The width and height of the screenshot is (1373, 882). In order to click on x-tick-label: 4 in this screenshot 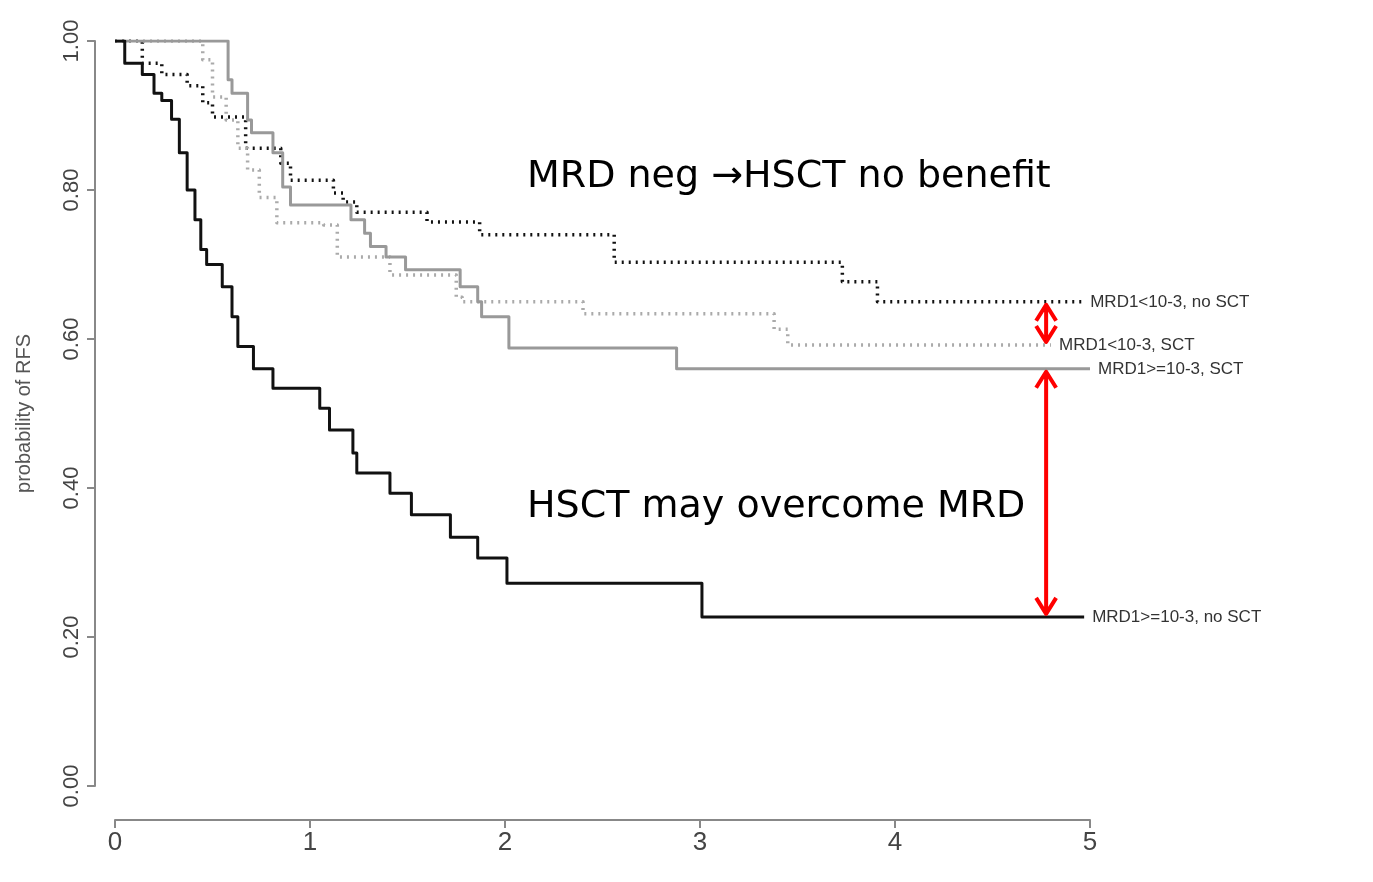, I will do `click(895, 841)`.